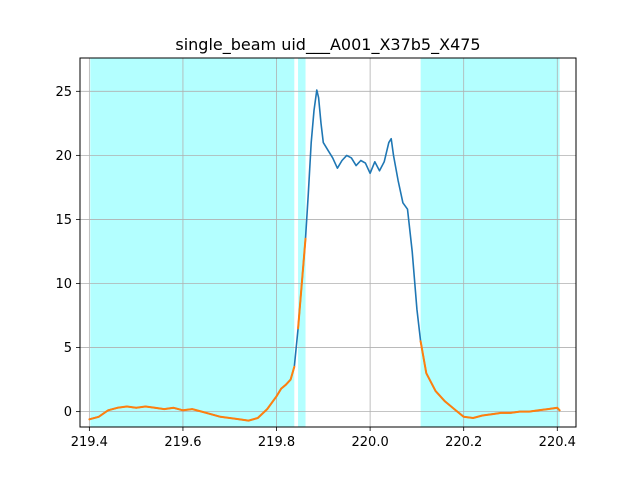 This screenshot has width=640, height=480. Describe the element at coordinates (276, 442) in the screenshot. I see `x-tick-label: 219.8` at that location.